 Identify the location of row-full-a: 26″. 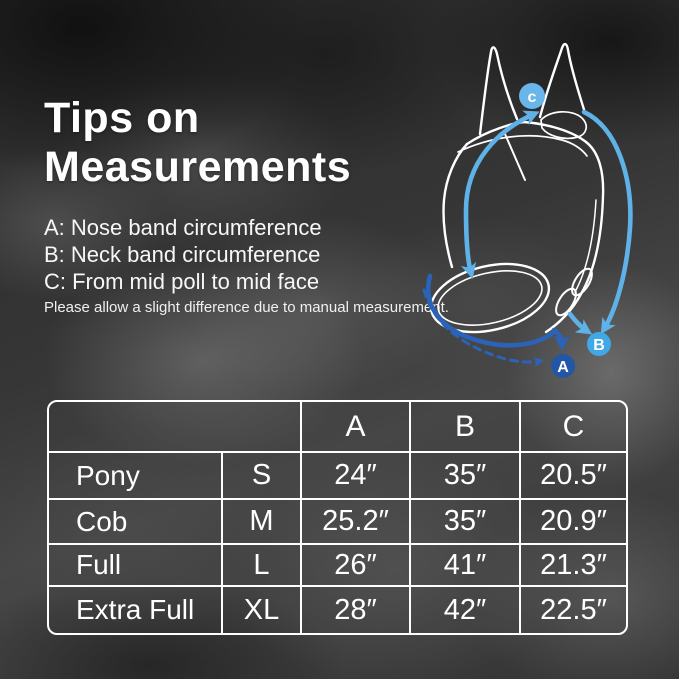
(356, 566).